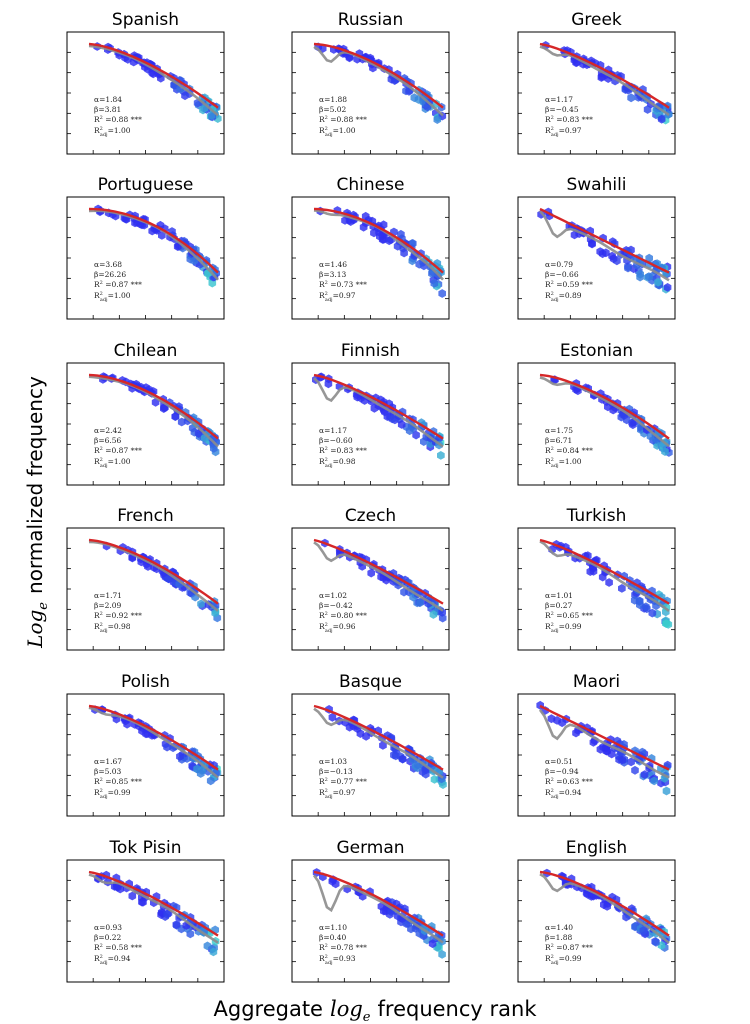 This screenshot has height=1024, width=750. Describe the element at coordinates (336, 440) in the screenshot. I see `stat-beta: β=−0.60` at that location.